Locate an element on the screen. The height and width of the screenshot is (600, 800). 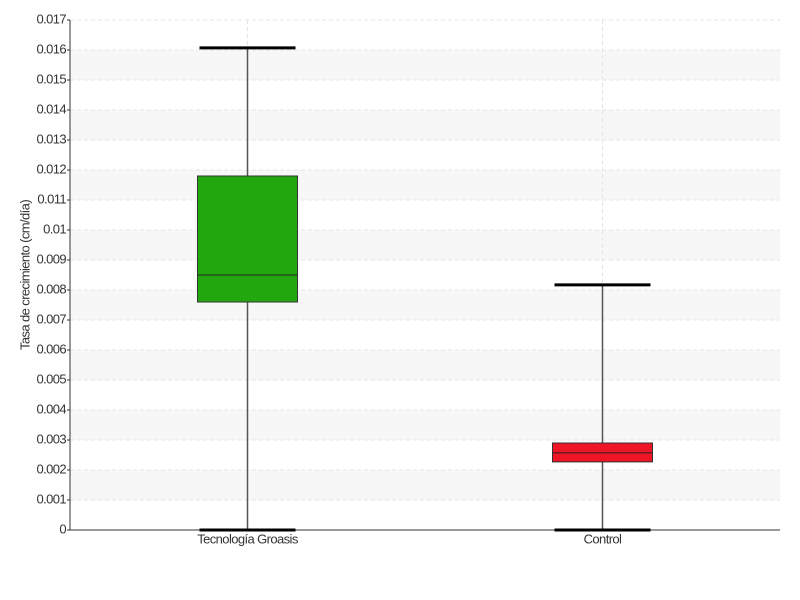
x-tick-label: Tecnología Groasis is located at coordinates (248, 538).